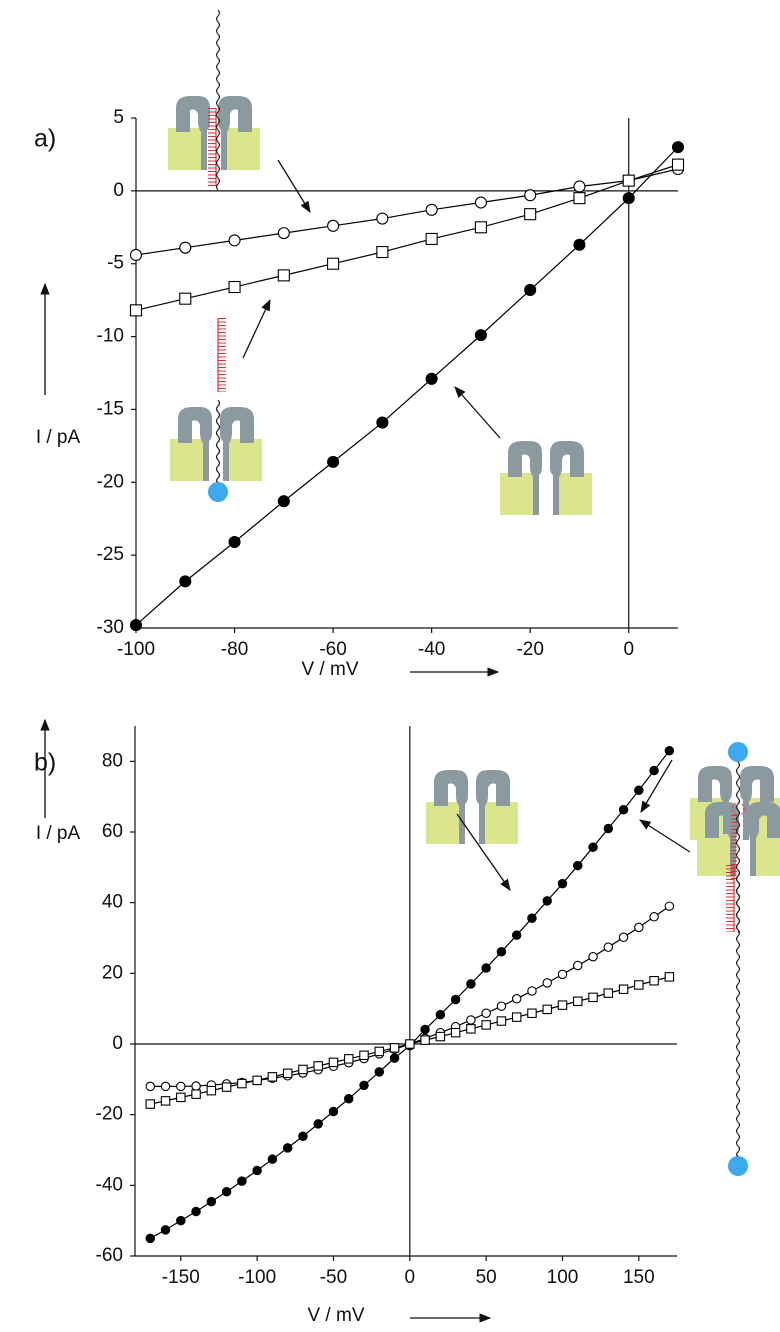 This screenshot has height=1332, width=780. What do you see at coordinates (407, 237) in the screenshot?
I see `series-line` at bounding box center [407, 237].